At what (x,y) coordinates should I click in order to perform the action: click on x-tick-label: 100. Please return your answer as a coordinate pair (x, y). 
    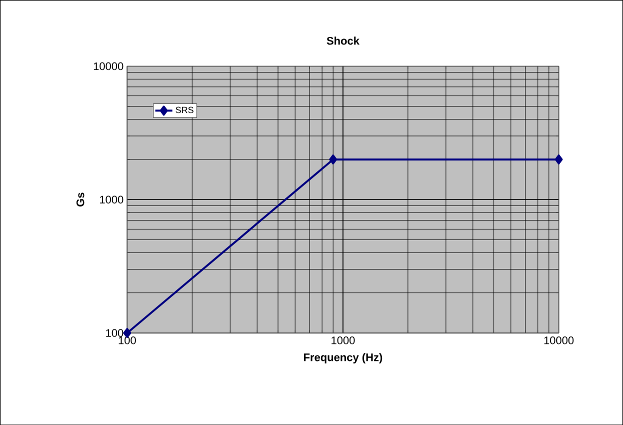
    Looking at the image, I should click on (127, 340).